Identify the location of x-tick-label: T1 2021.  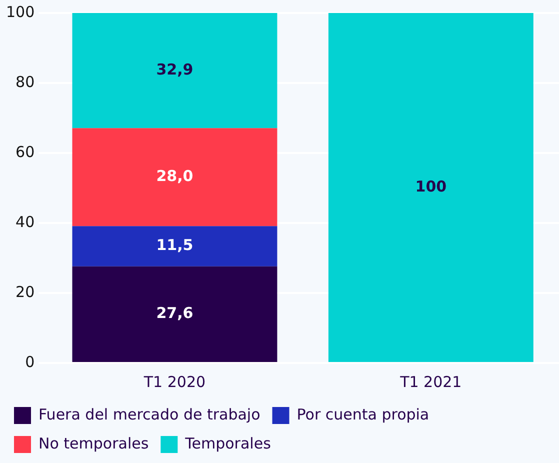
(430, 381).